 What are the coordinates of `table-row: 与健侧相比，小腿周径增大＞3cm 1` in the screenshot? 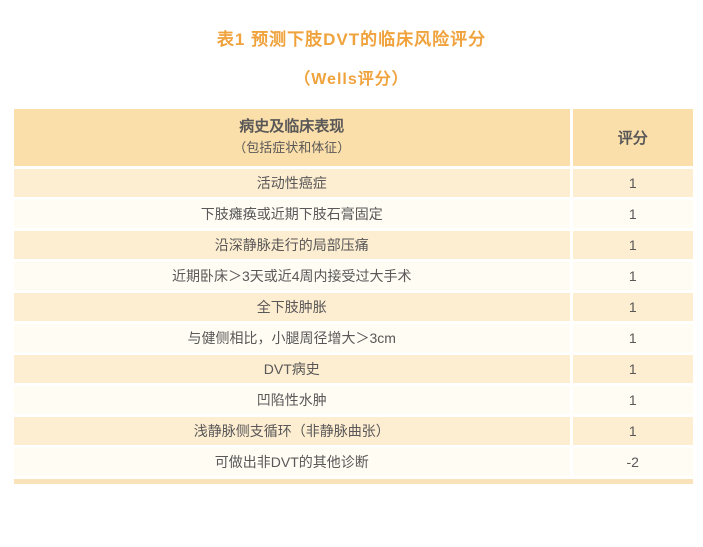 It's located at (353, 338).